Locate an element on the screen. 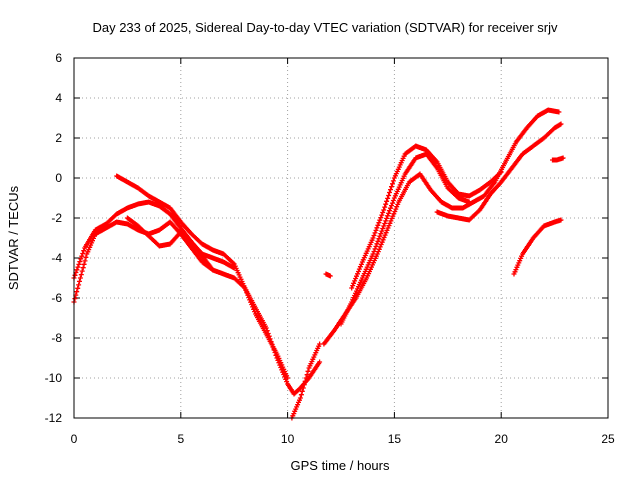 This screenshot has height=480, width=640. x-tick-label: 0 is located at coordinates (74, 439).